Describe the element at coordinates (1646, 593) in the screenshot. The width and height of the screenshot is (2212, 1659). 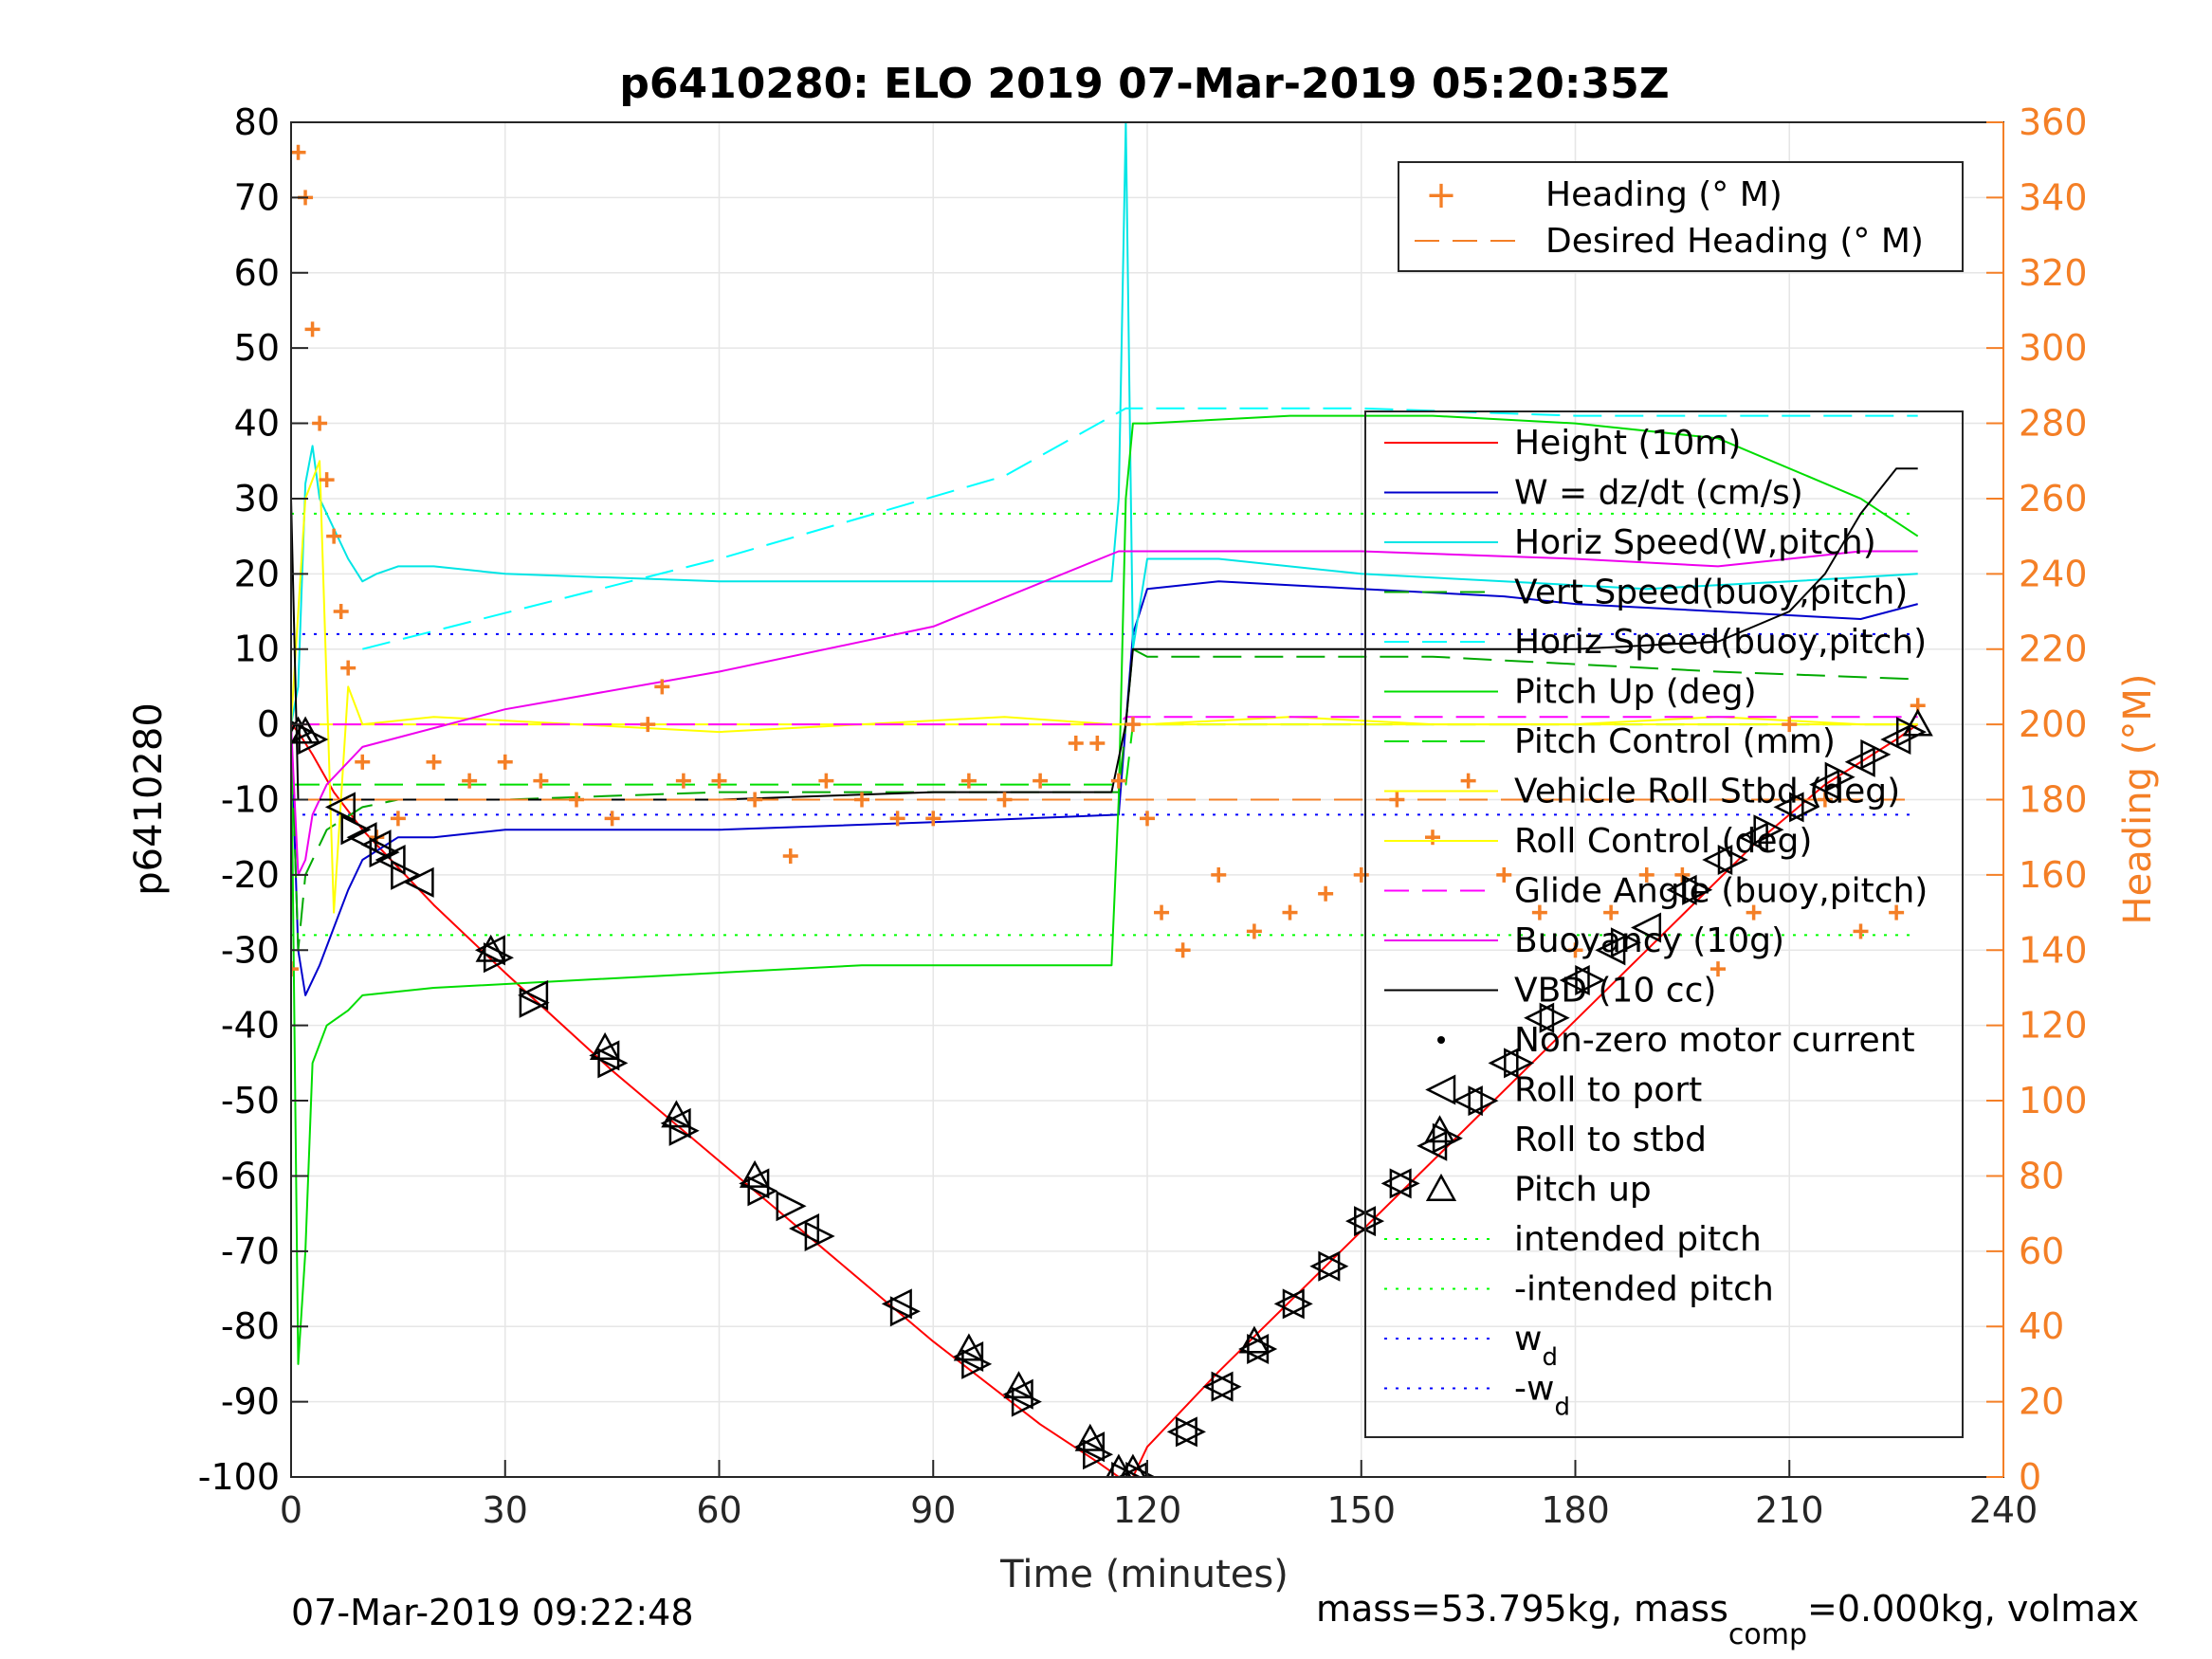
I see `legend-entry: Vert Speed(buoy,pitch)` at that location.